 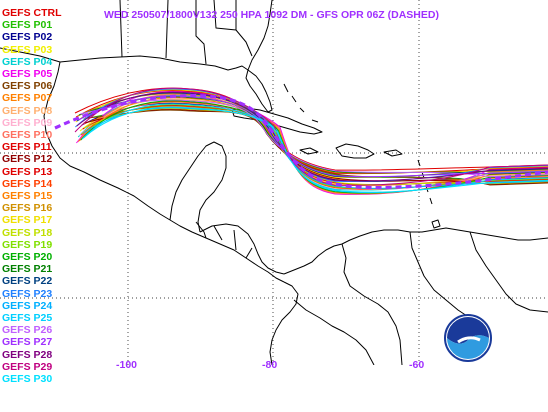 What do you see at coordinates (27, 232) in the screenshot?
I see `legend-entry: GEFS P18` at bounding box center [27, 232].